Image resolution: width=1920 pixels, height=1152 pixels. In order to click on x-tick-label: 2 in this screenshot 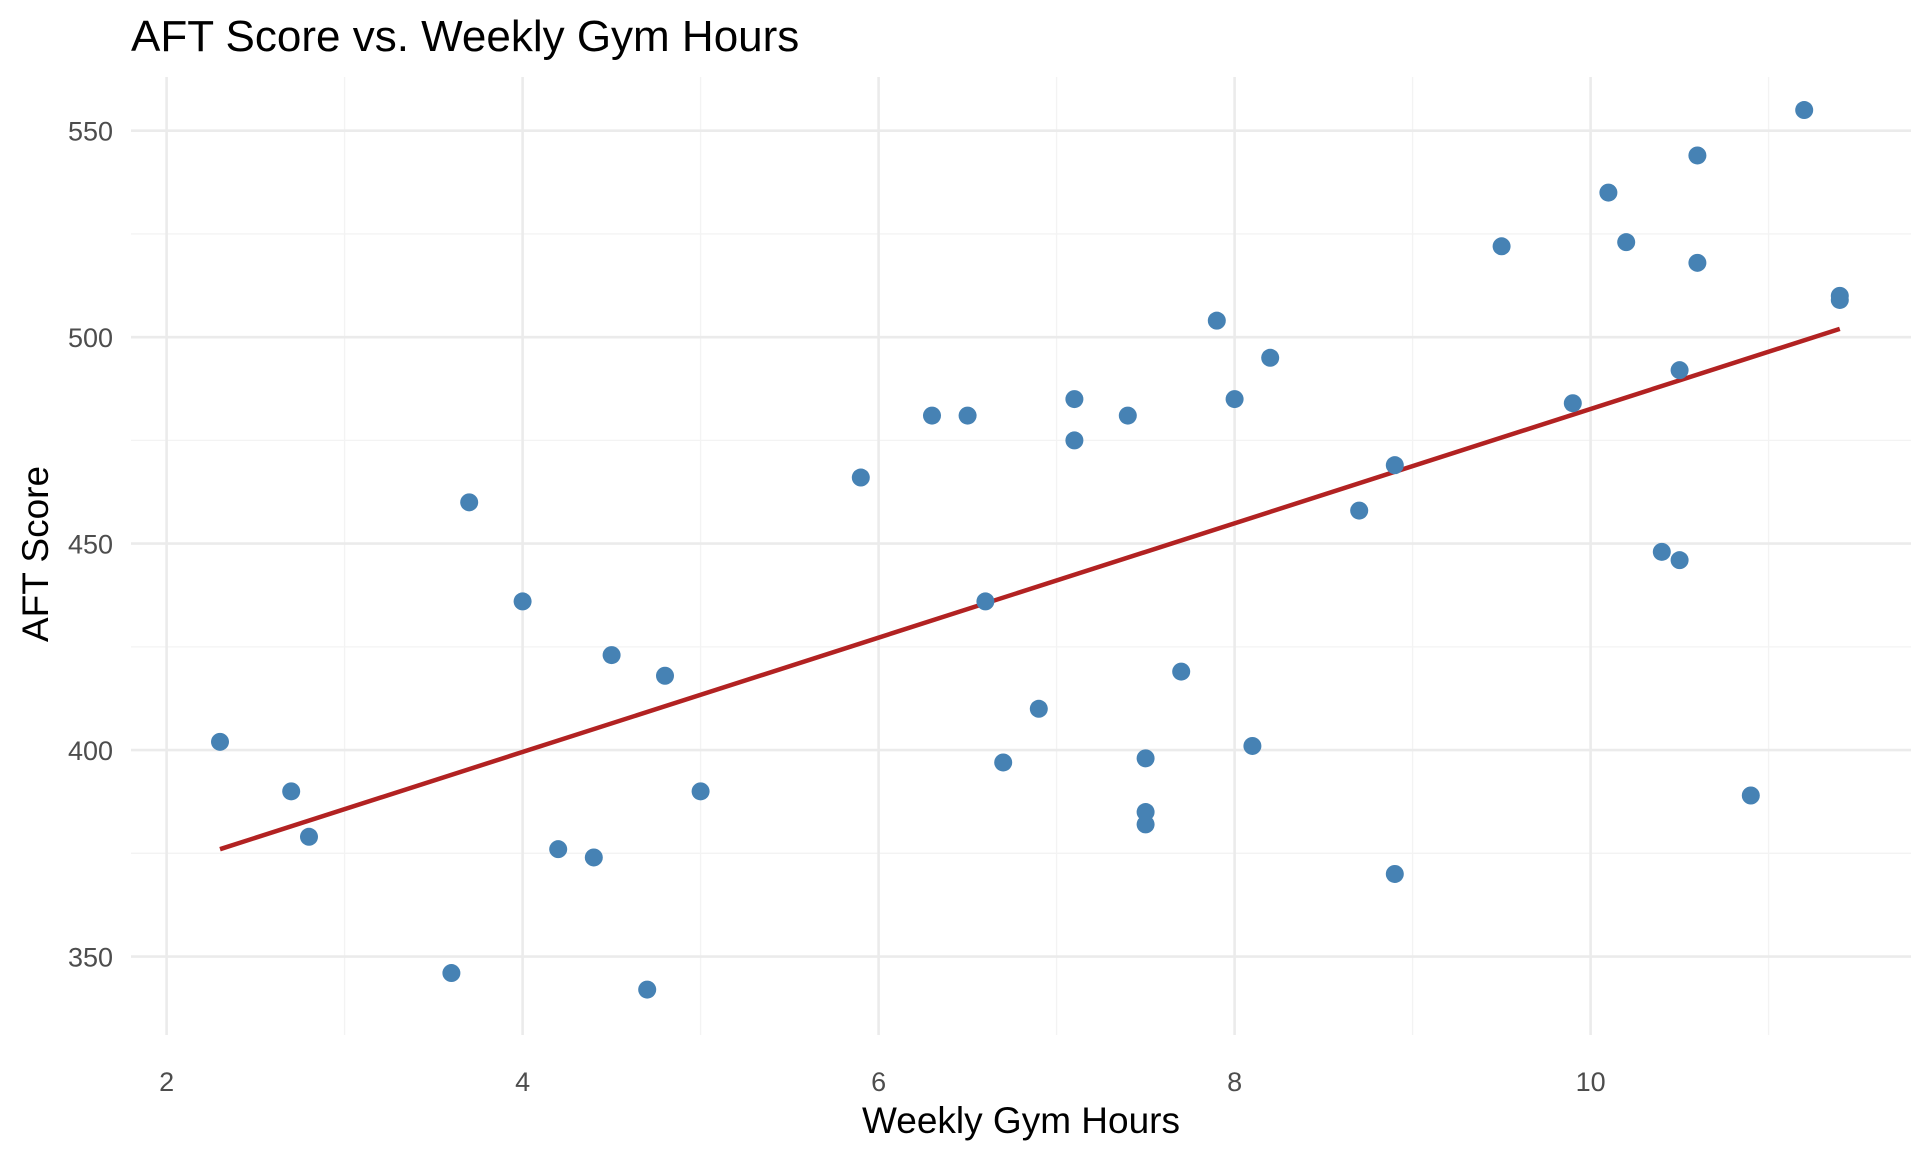, I will do `click(166, 1082)`.